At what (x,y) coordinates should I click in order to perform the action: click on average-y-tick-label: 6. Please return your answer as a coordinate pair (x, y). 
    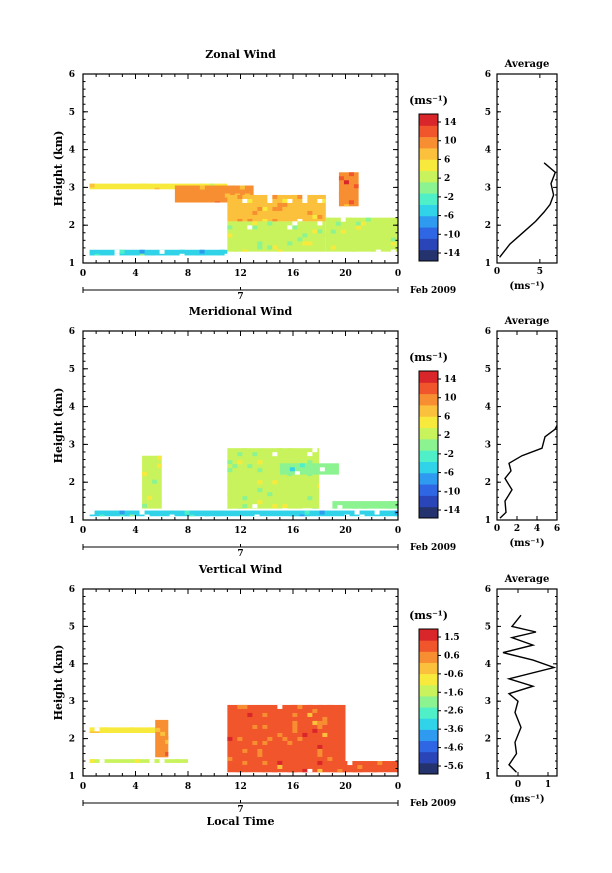
    Looking at the image, I should click on (488, 75).